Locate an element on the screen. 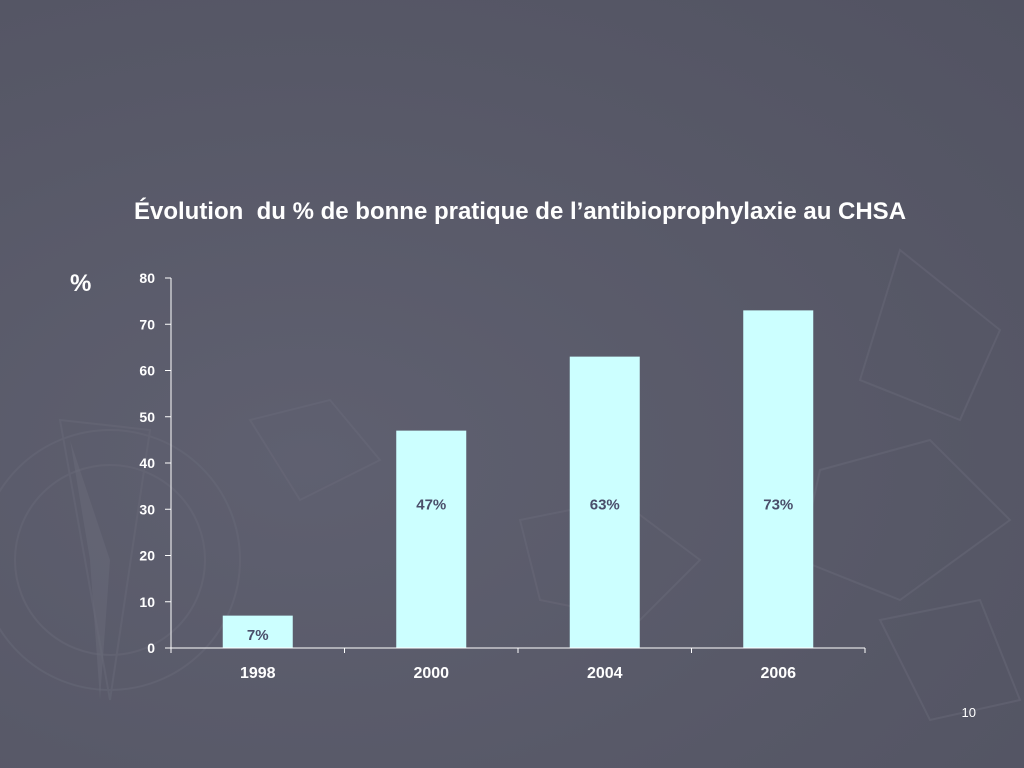 The image size is (1024, 768). page-number: 10 is located at coordinates (968, 712).